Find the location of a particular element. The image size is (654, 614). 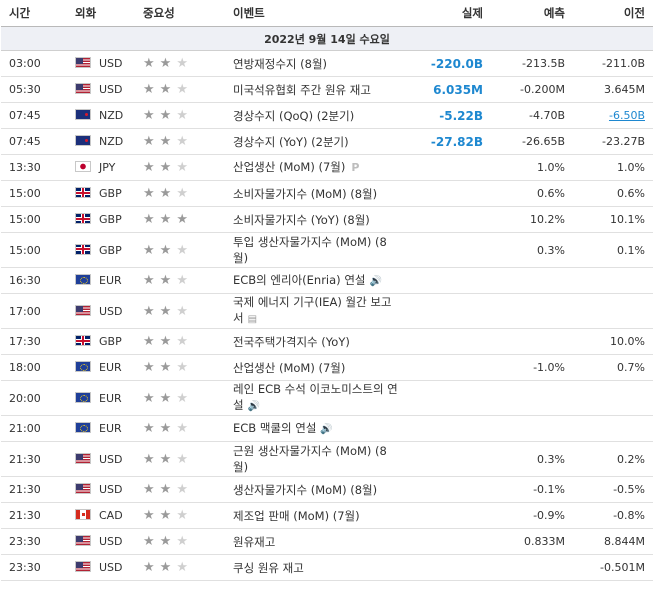

event-row: 21:30 CAD ★★★ 제조업 판매 (MoM) (7월) -0.9% -0.8% is located at coordinates (327, 515).